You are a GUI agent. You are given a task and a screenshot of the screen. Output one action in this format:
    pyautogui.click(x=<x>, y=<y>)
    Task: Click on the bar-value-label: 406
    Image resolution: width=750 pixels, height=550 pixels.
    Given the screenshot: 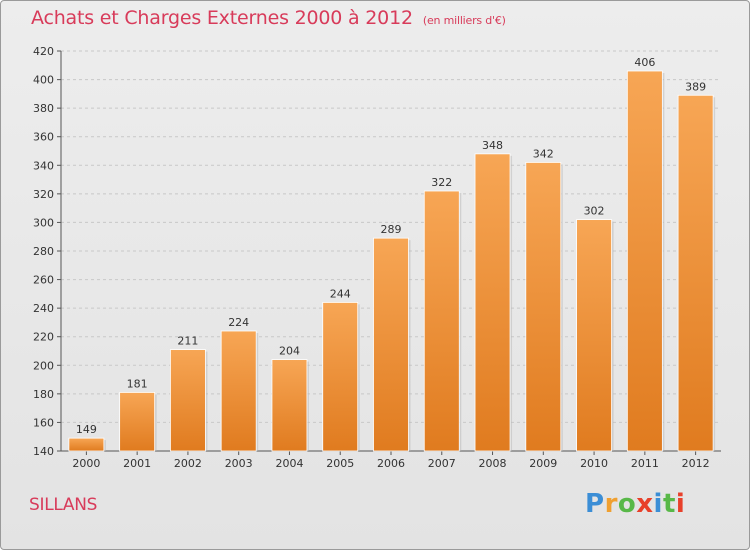 What is the action you would take?
    pyautogui.click(x=644, y=62)
    